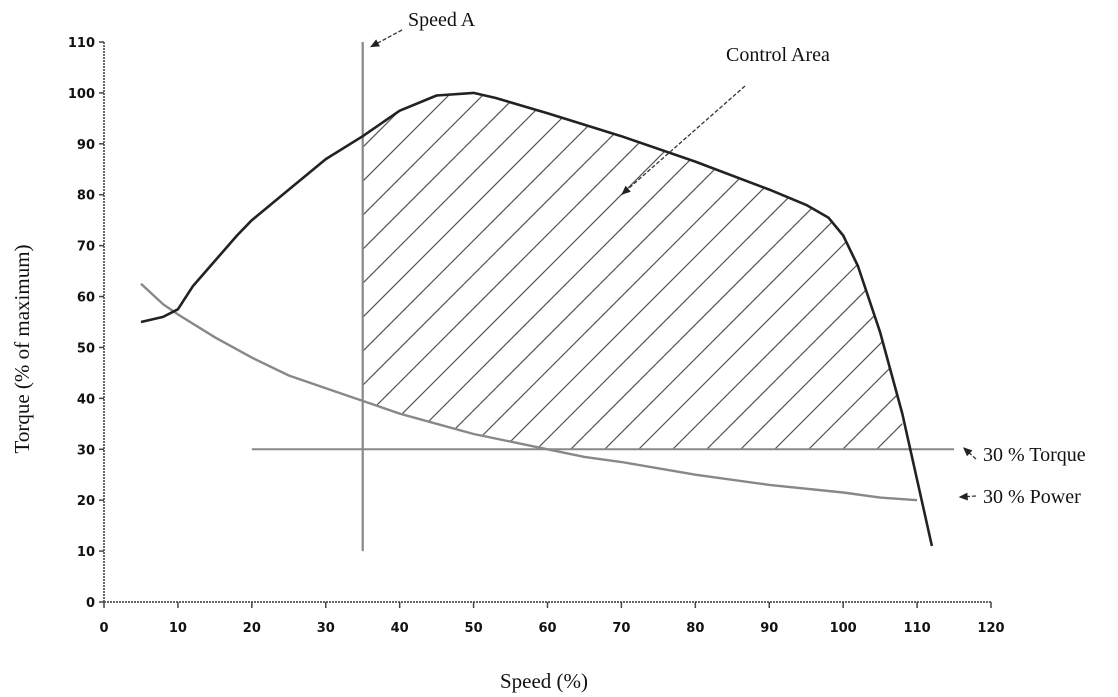 The height and width of the screenshot is (697, 1118). Describe the element at coordinates (968, 452) in the screenshot. I see `torque-30-arrow-head` at that location.